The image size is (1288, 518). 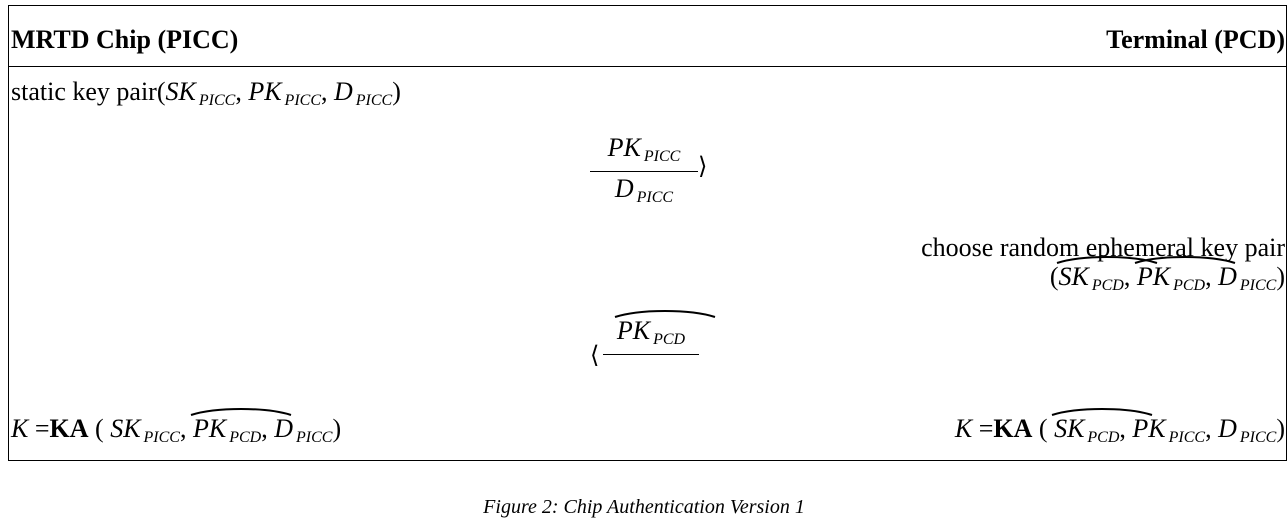 I want to click on right-arrow-head-icon: ⟩, so click(x=703, y=167).